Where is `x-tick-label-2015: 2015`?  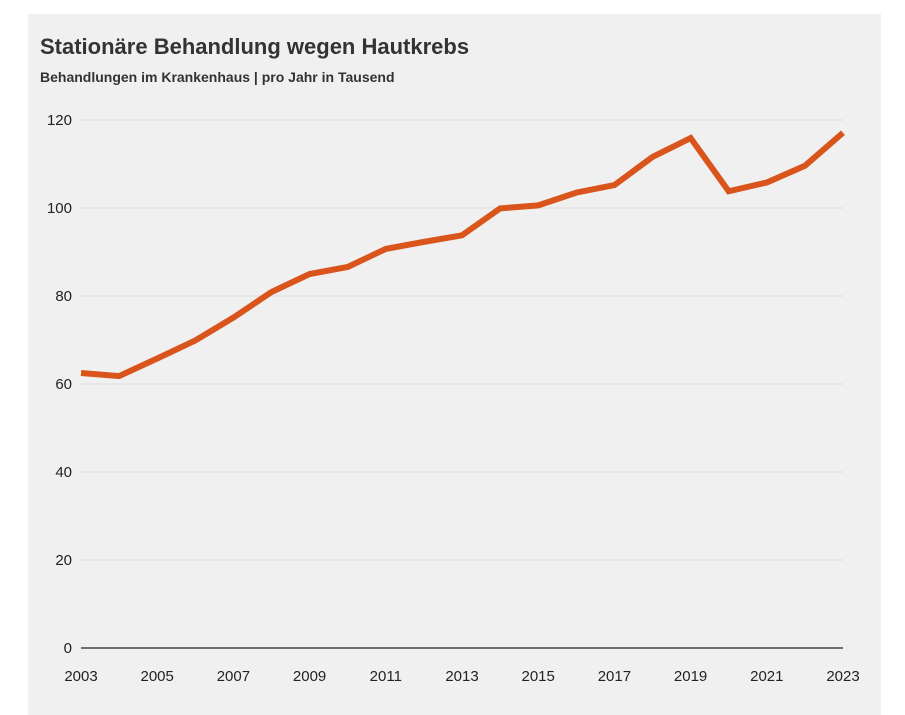
x-tick-label-2015: 2015 is located at coordinates (538, 676).